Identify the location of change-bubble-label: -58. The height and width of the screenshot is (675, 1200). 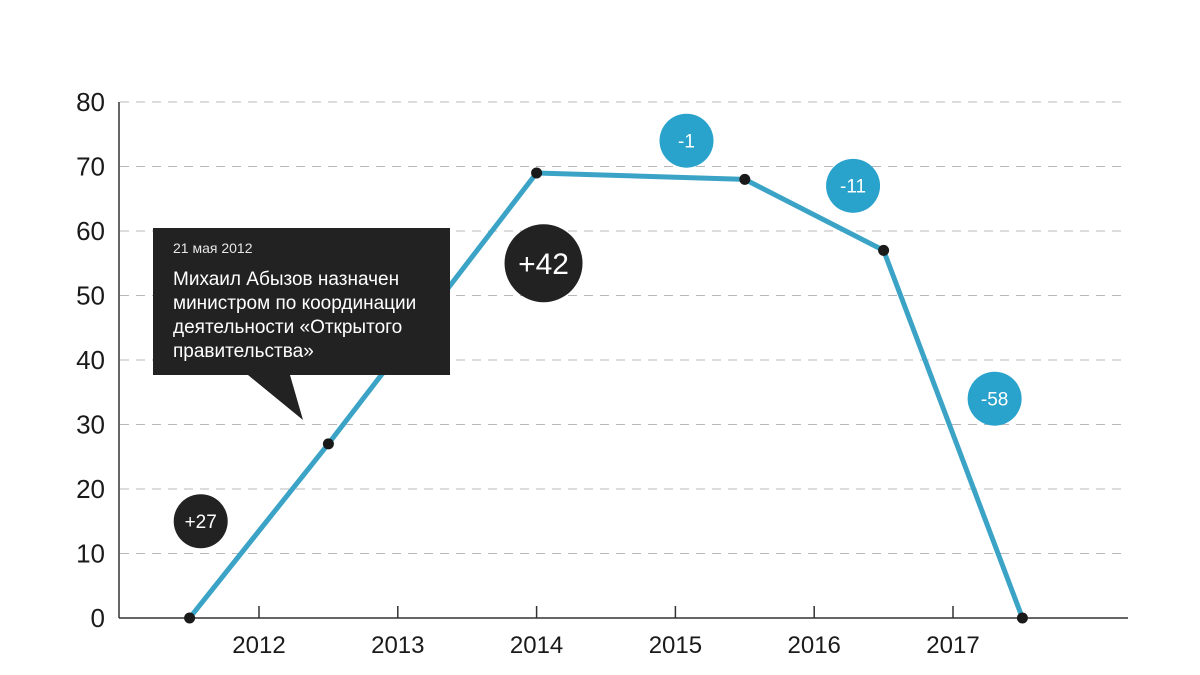
(994, 400).